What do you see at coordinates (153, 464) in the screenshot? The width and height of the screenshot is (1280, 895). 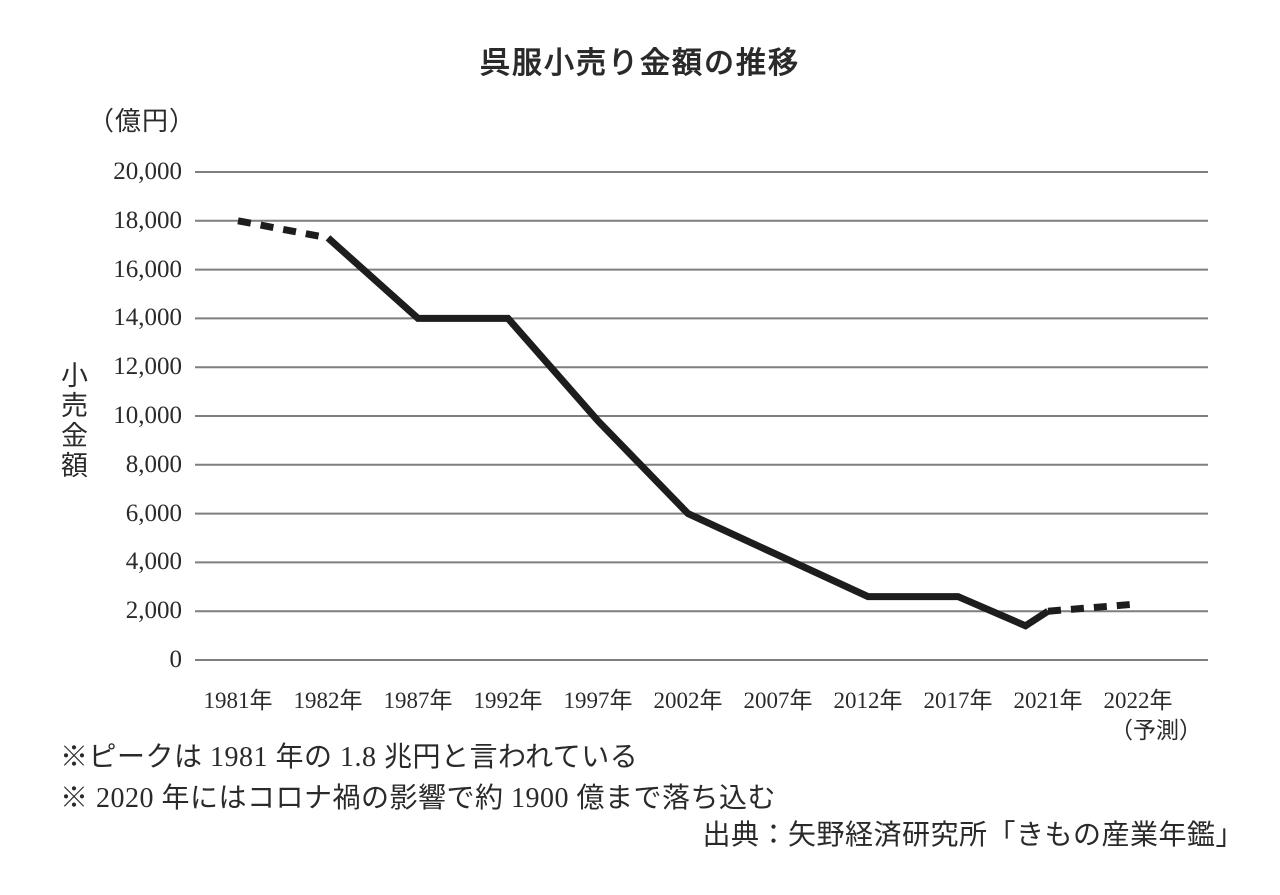 I see `y-tick-label: 8,000` at bounding box center [153, 464].